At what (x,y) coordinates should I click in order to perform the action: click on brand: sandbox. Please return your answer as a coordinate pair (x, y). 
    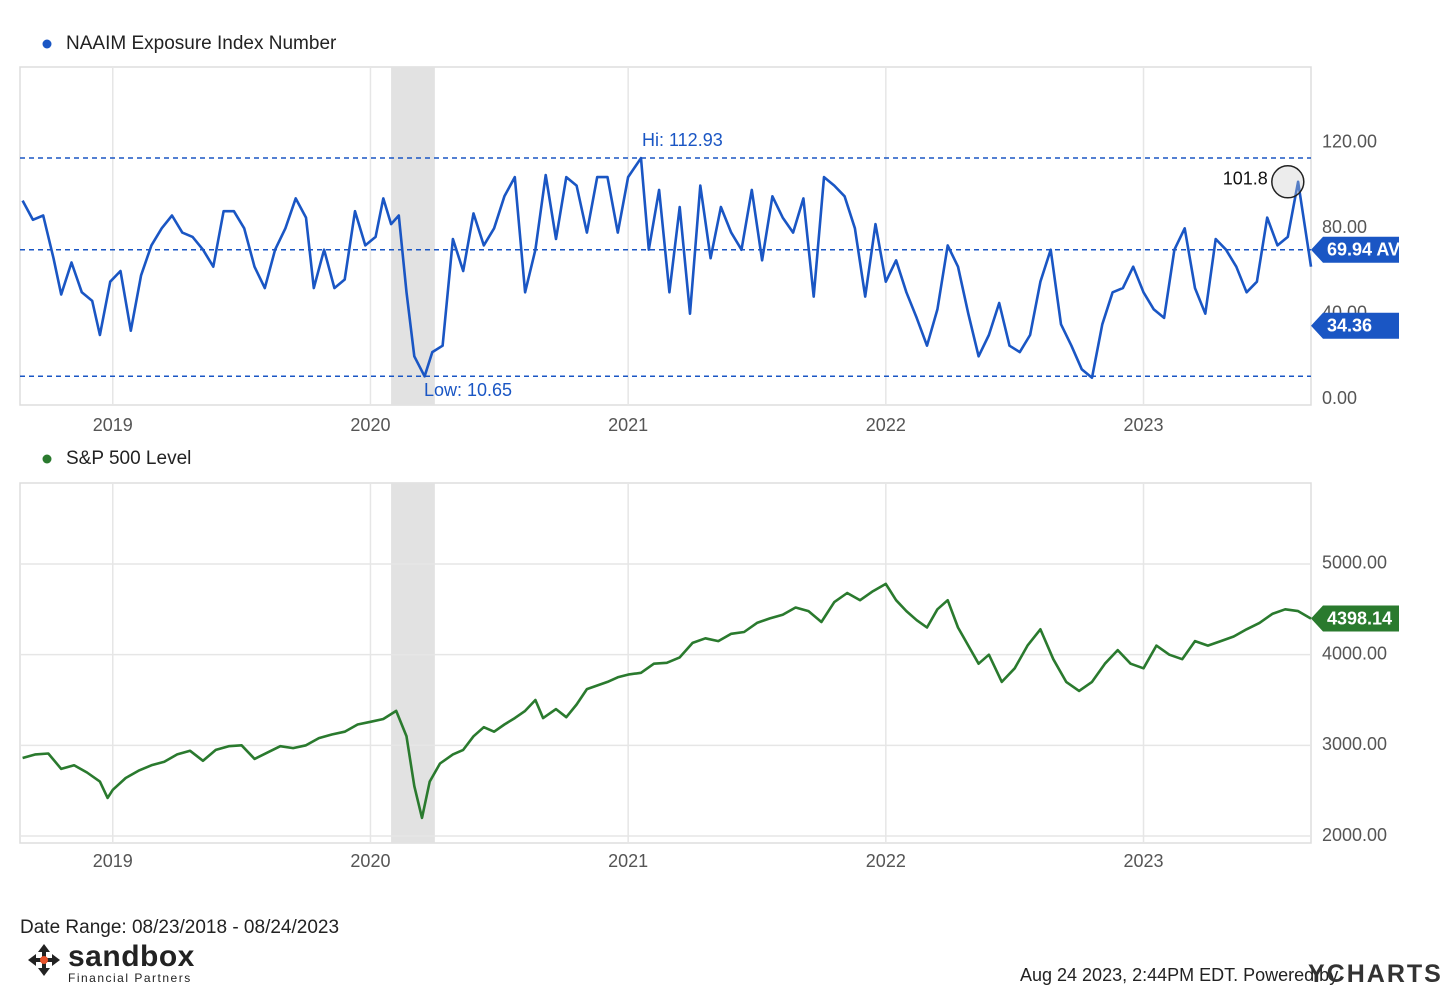
    Looking at the image, I should click on (131, 956).